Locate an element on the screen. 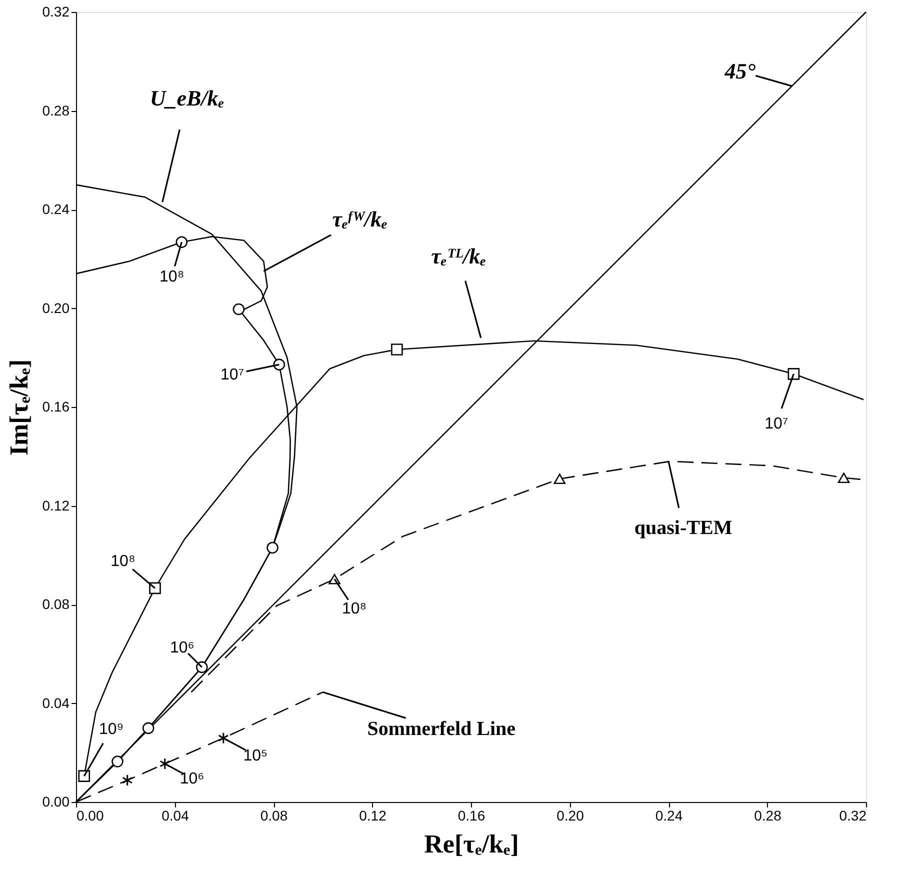 This screenshot has height=887, width=919. annotation: 45° is located at coordinates (740, 71).